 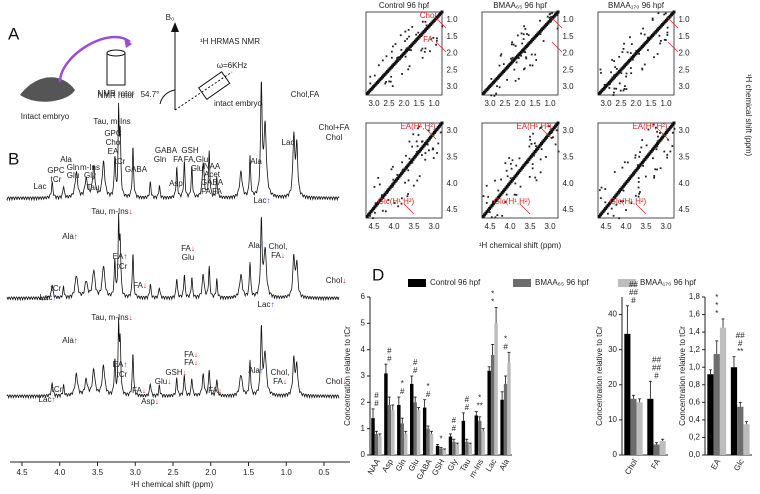 What do you see at coordinates (695, 384) in the screenshot?
I see `y-tick-label: 0,8` at bounding box center [695, 384].